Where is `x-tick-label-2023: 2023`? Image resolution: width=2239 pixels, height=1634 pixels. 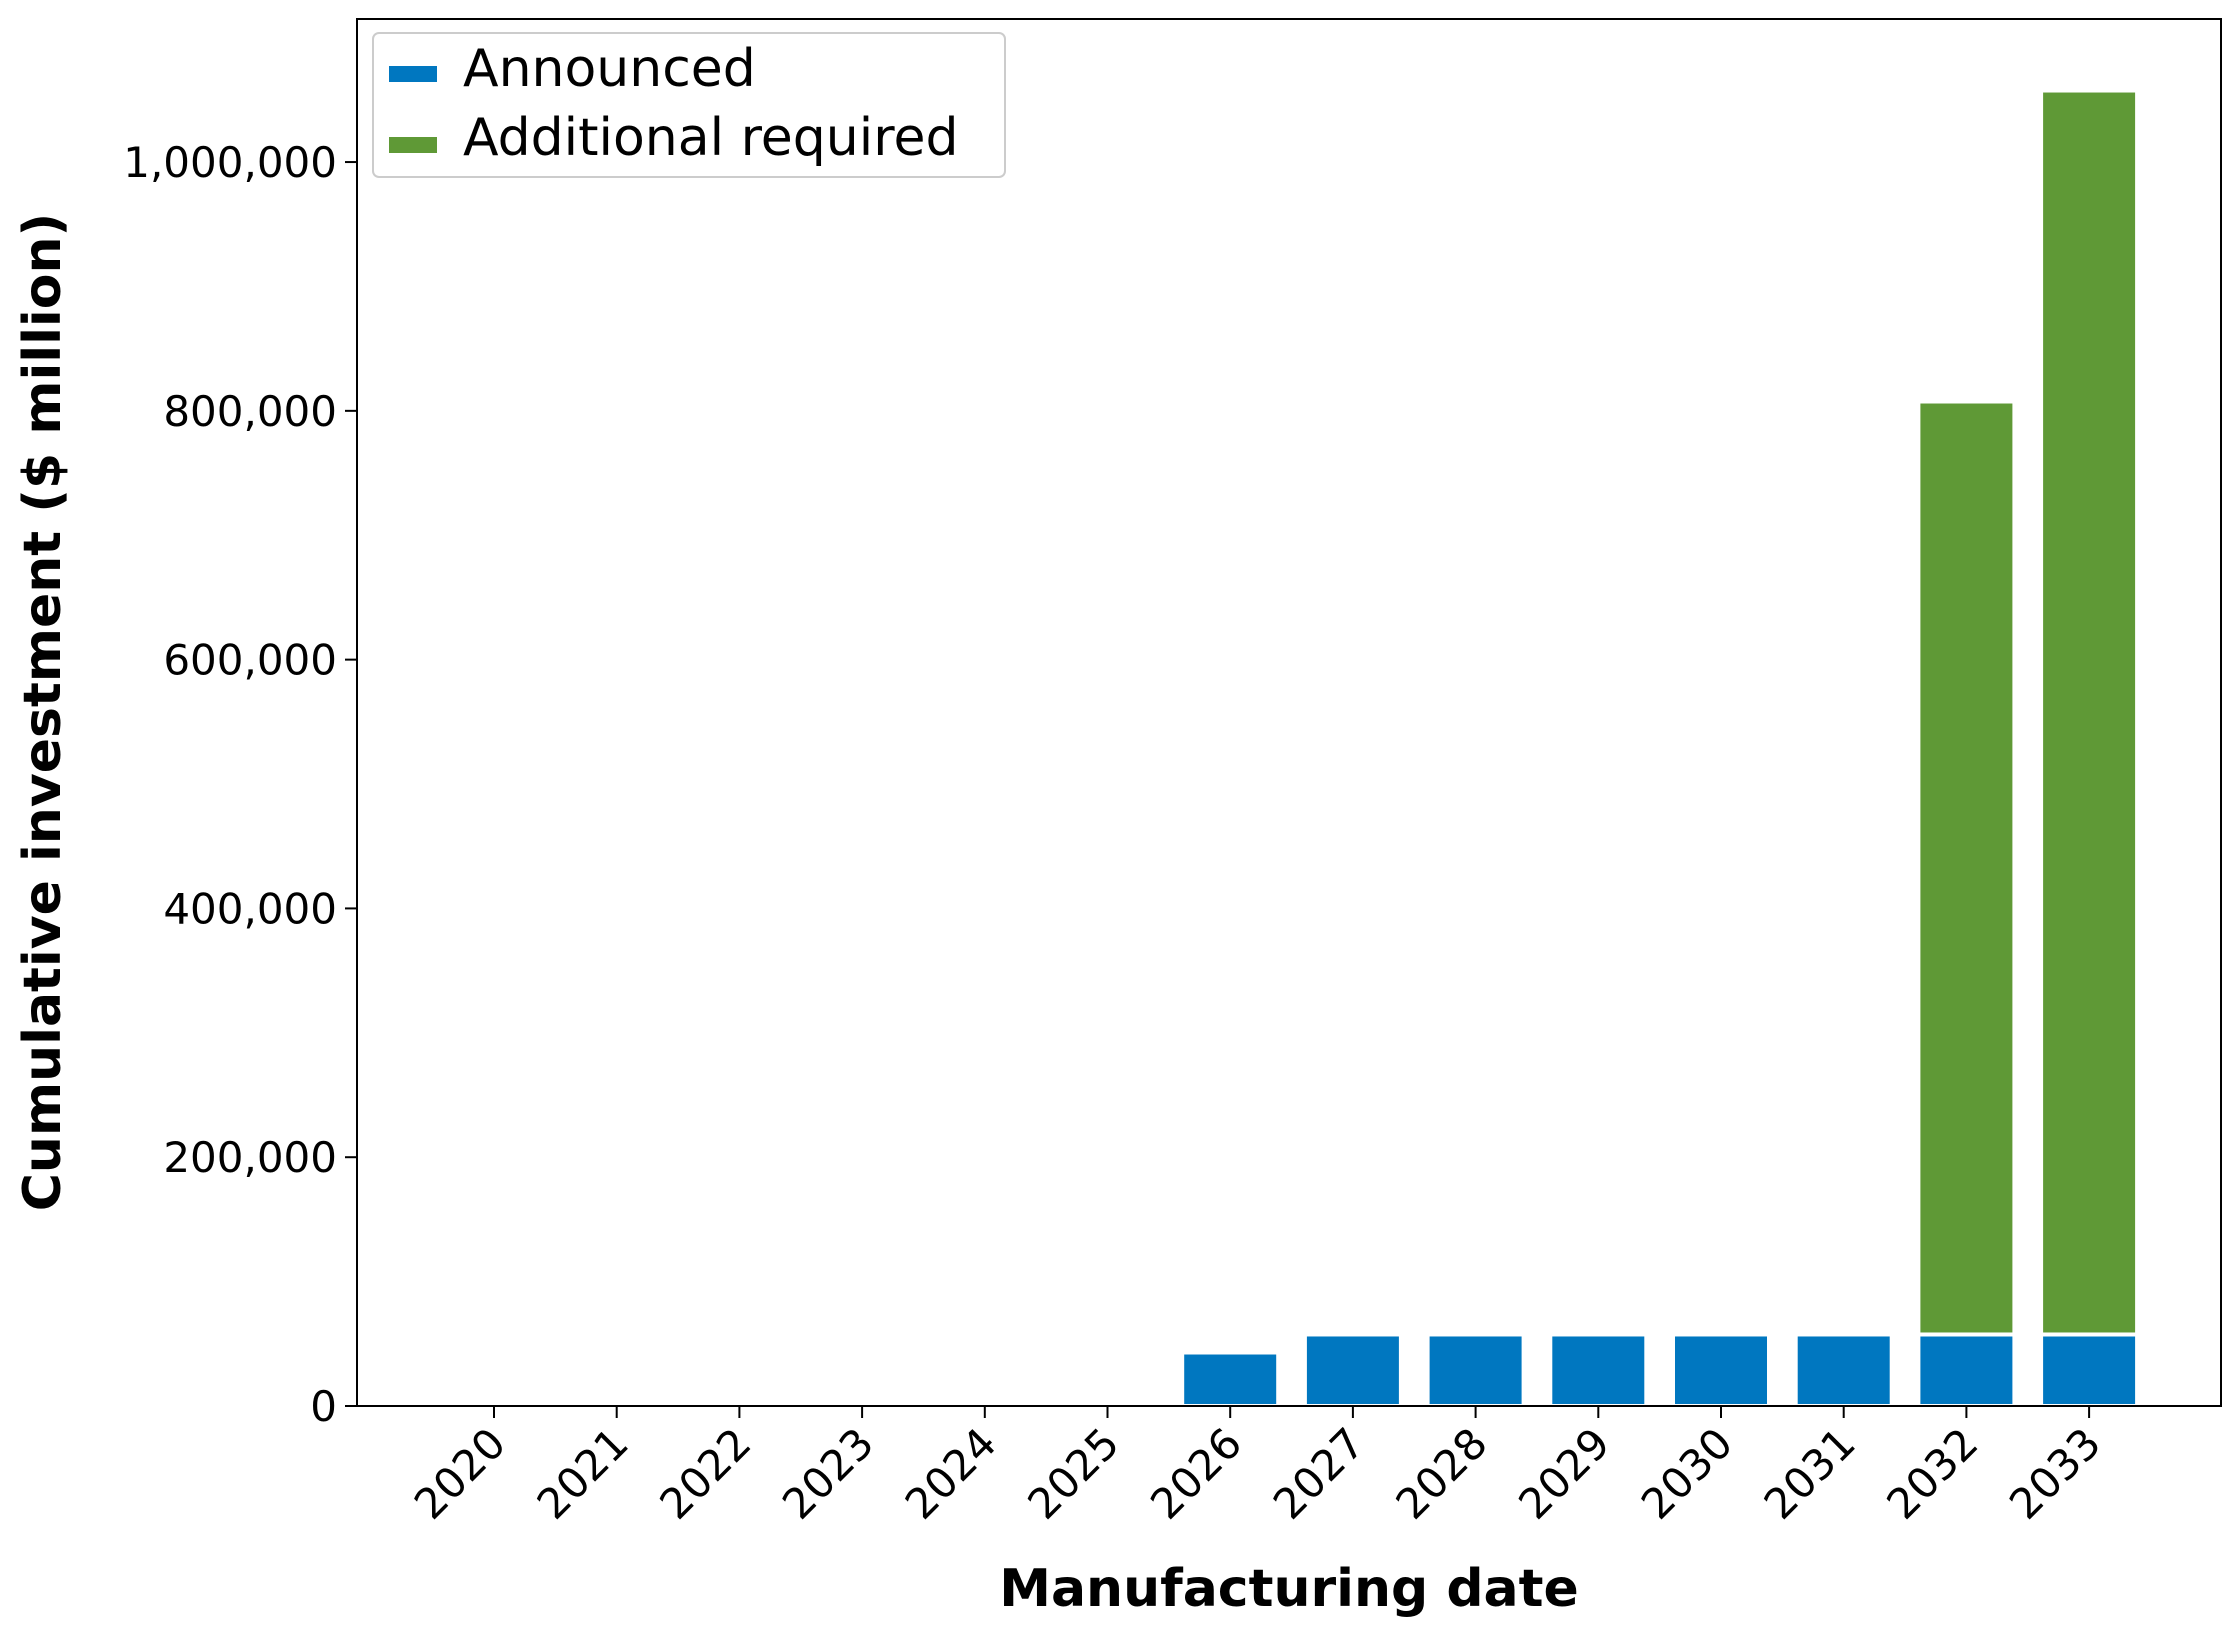 x-tick-label-2023: 2023 is located at coordinates (828, 1473).